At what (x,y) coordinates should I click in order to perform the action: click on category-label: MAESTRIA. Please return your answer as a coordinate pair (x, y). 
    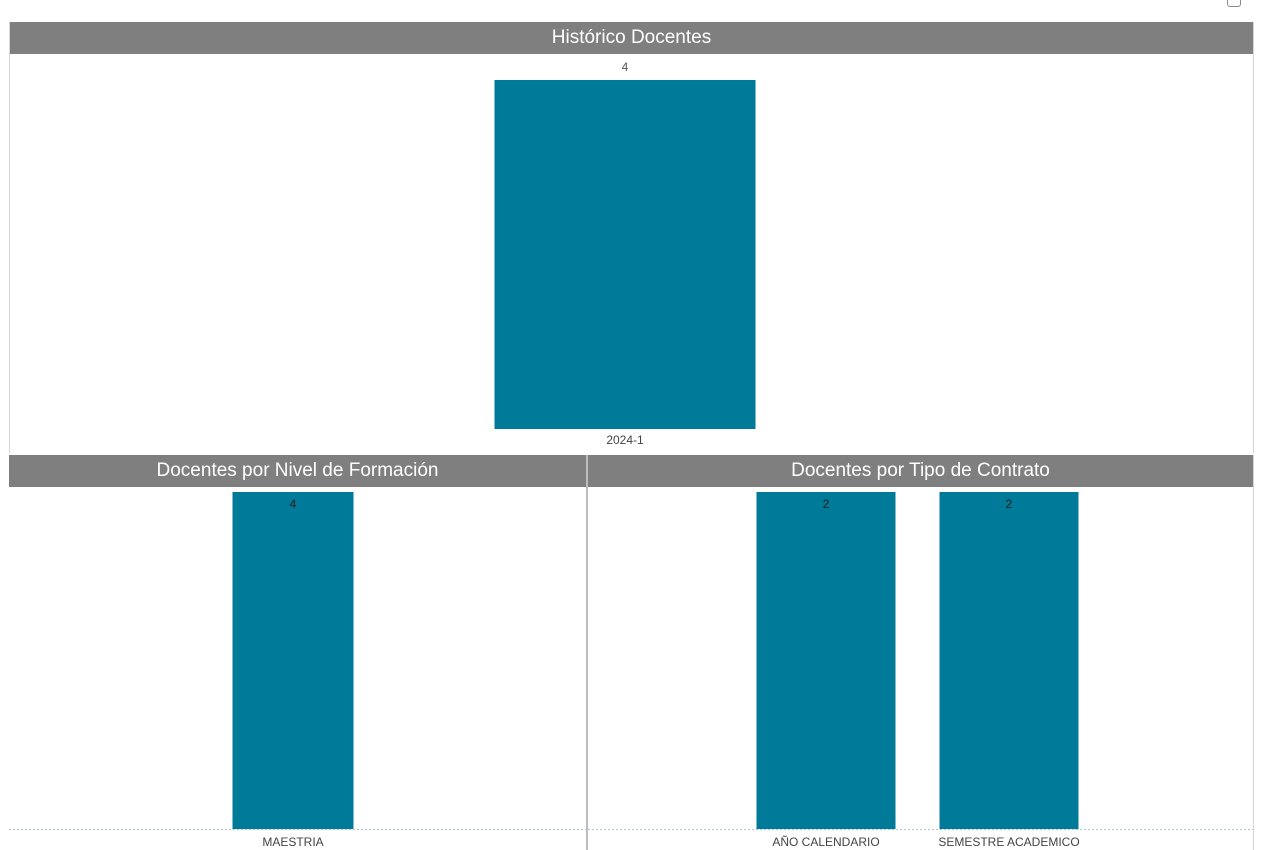
    Looking at the image, I should click on (292, 842).